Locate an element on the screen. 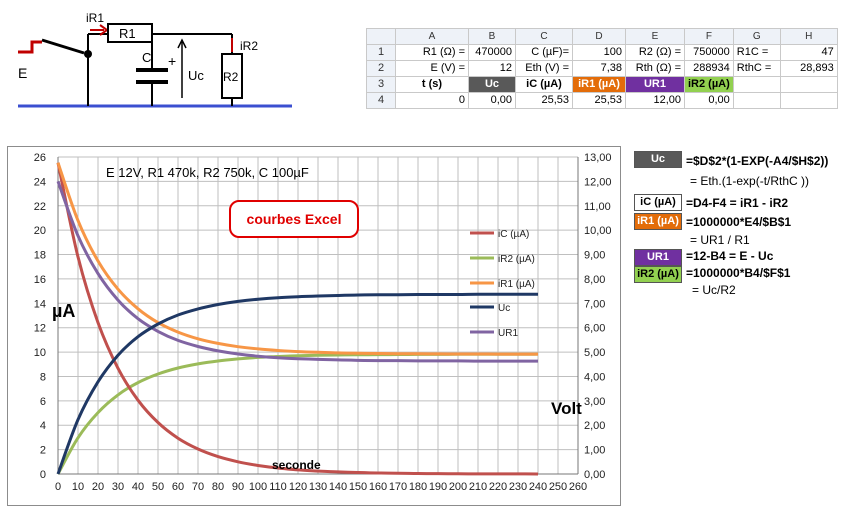  column-header: B is located at coordinates (492, 36).